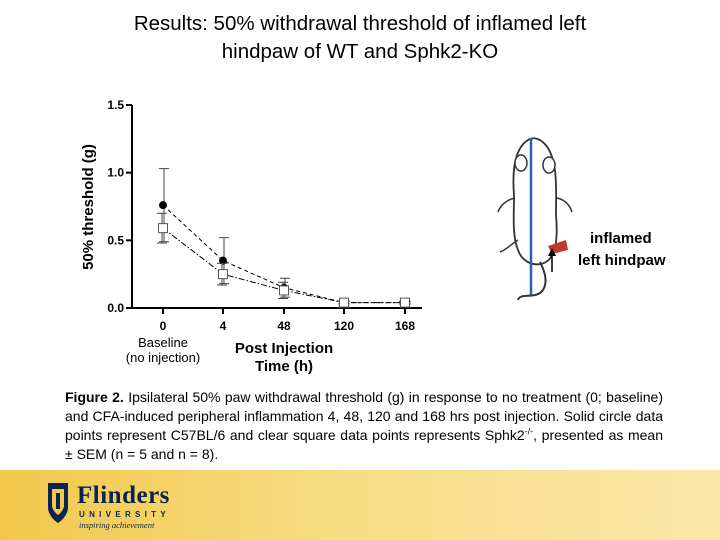 The height and width of the screenshot is (540, 720). I want to click on arrow-head-icon, so click(552, 252).